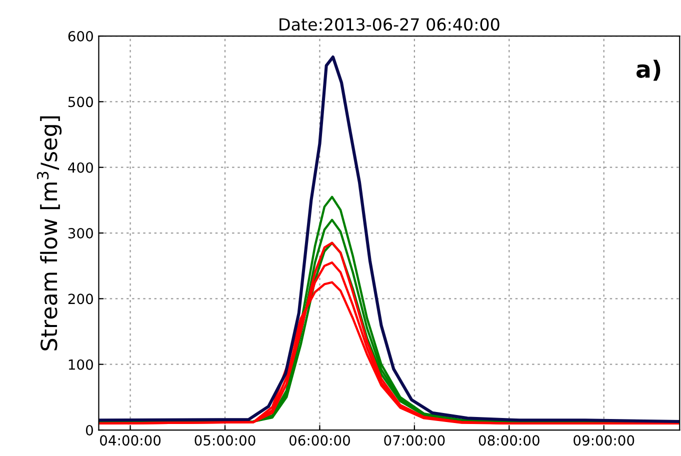 The width and height of the screenshot is (681, 456). What do you see at coordinates (319, 440) in the screenshot?
I see `x-tick-label: 06:00:00` at bounding box center [319, 440].